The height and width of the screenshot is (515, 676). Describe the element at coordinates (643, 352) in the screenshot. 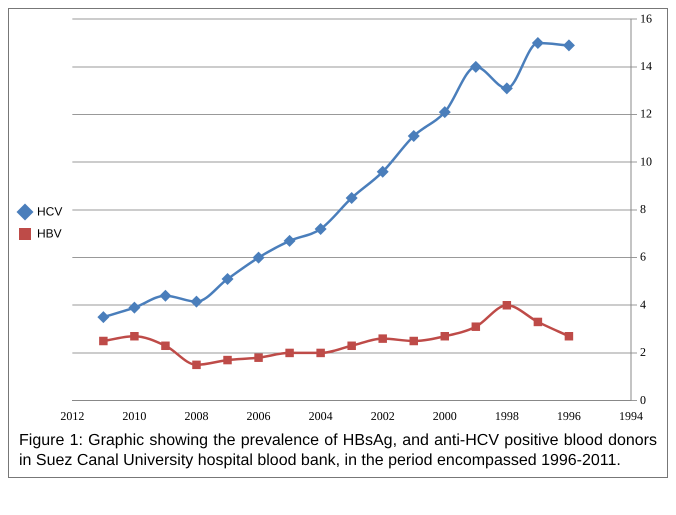

I see `y-tick-label: 2` at that location.